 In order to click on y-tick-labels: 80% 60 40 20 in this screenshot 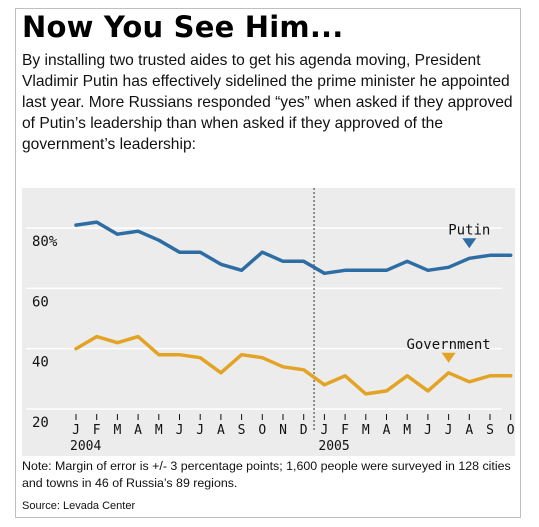, I will do `click(45, 332)`.